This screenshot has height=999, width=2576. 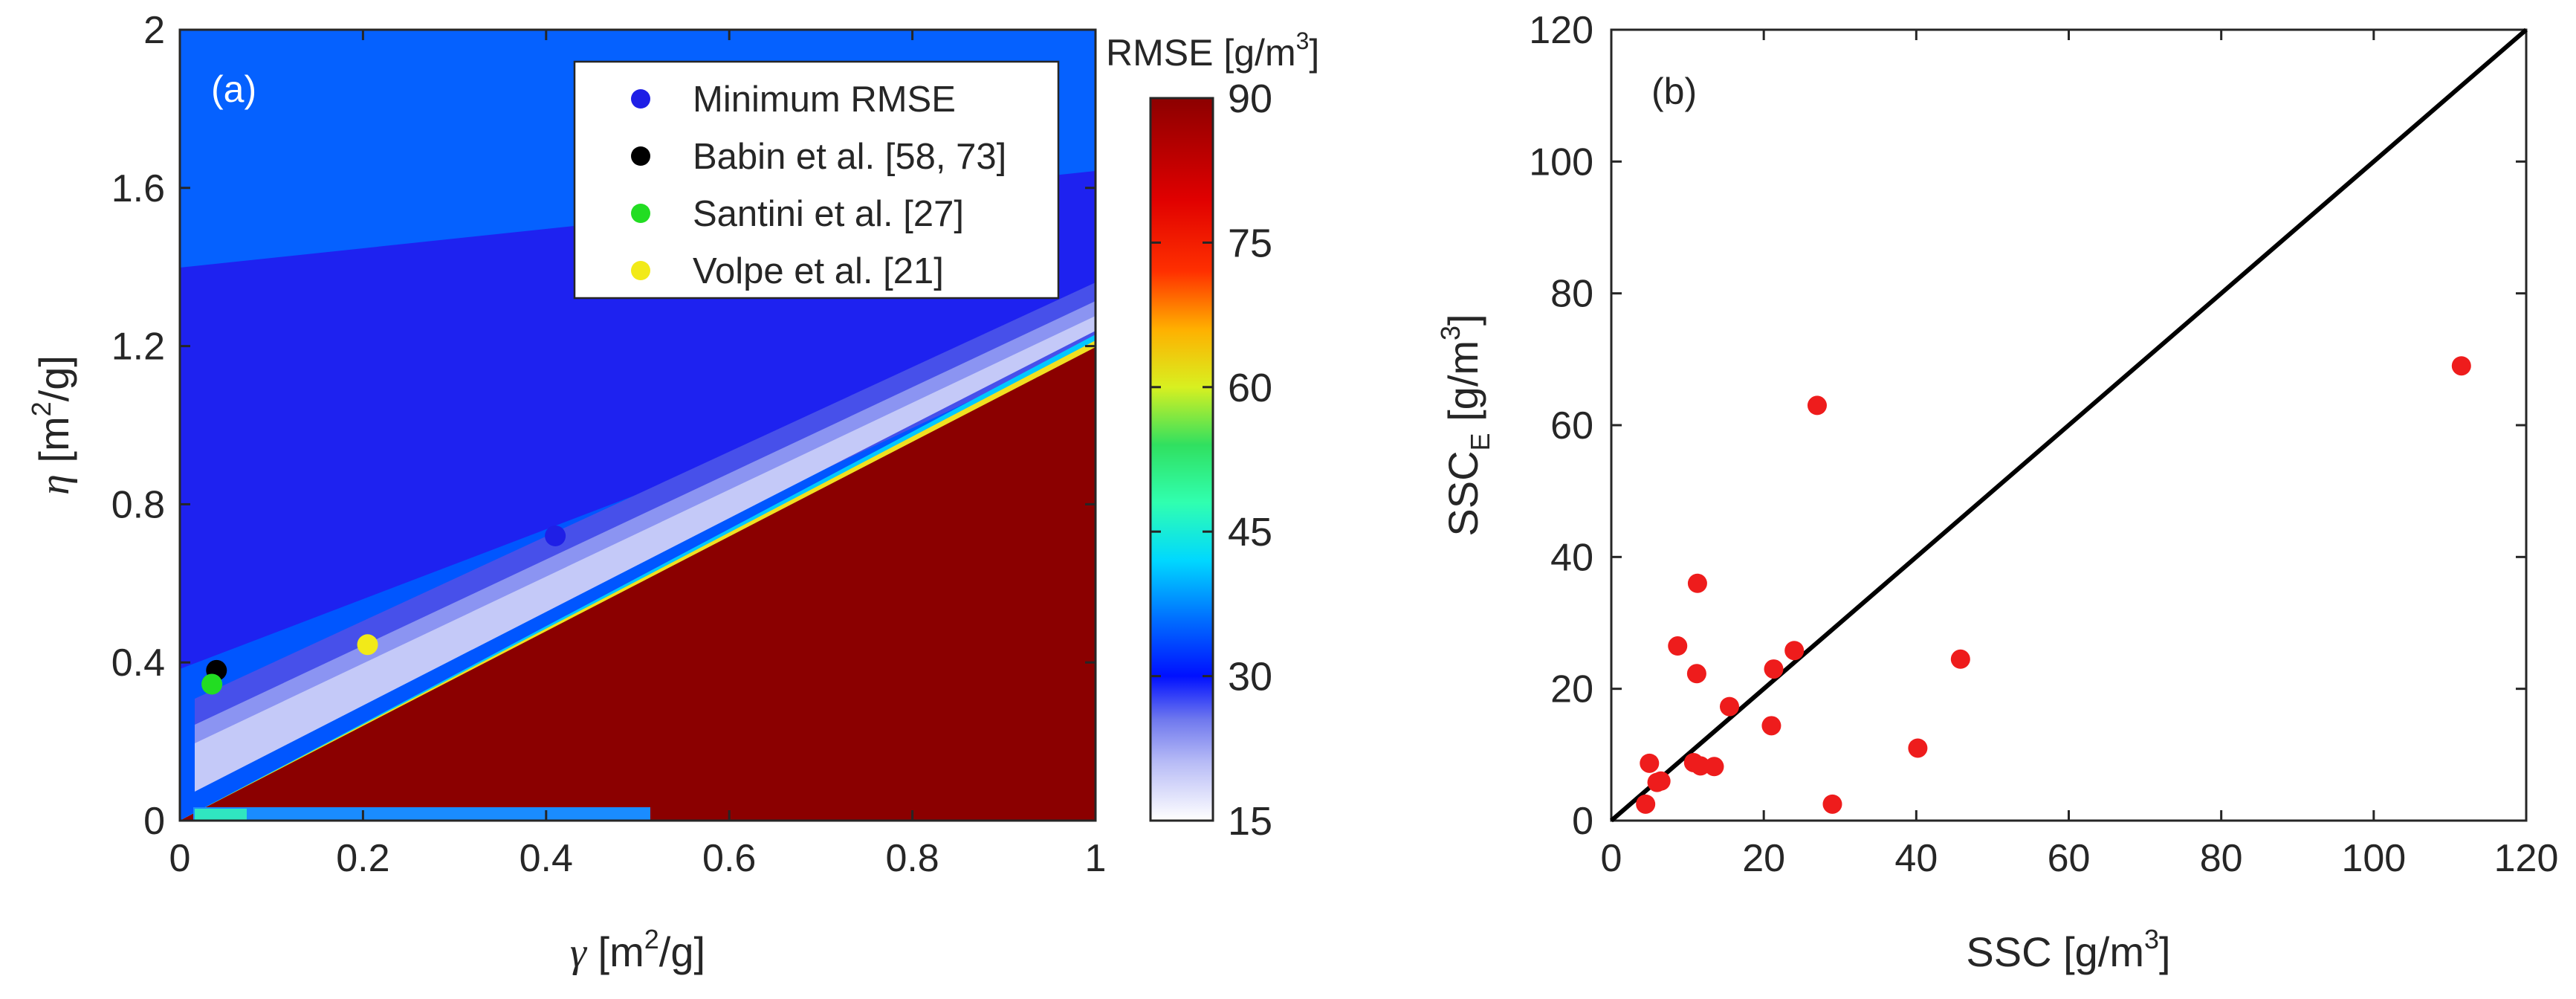 I want to click on axes-a-xtick-label: 0.8, so click(x=912, y=858).